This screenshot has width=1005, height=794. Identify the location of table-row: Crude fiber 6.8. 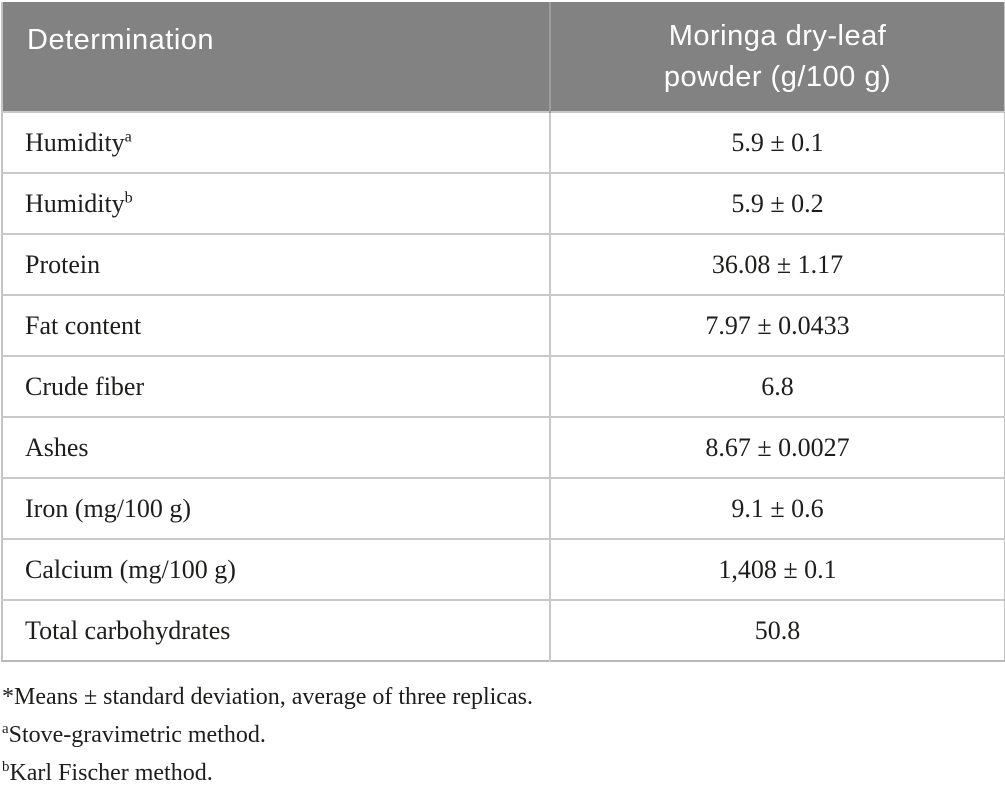
(503, 386).